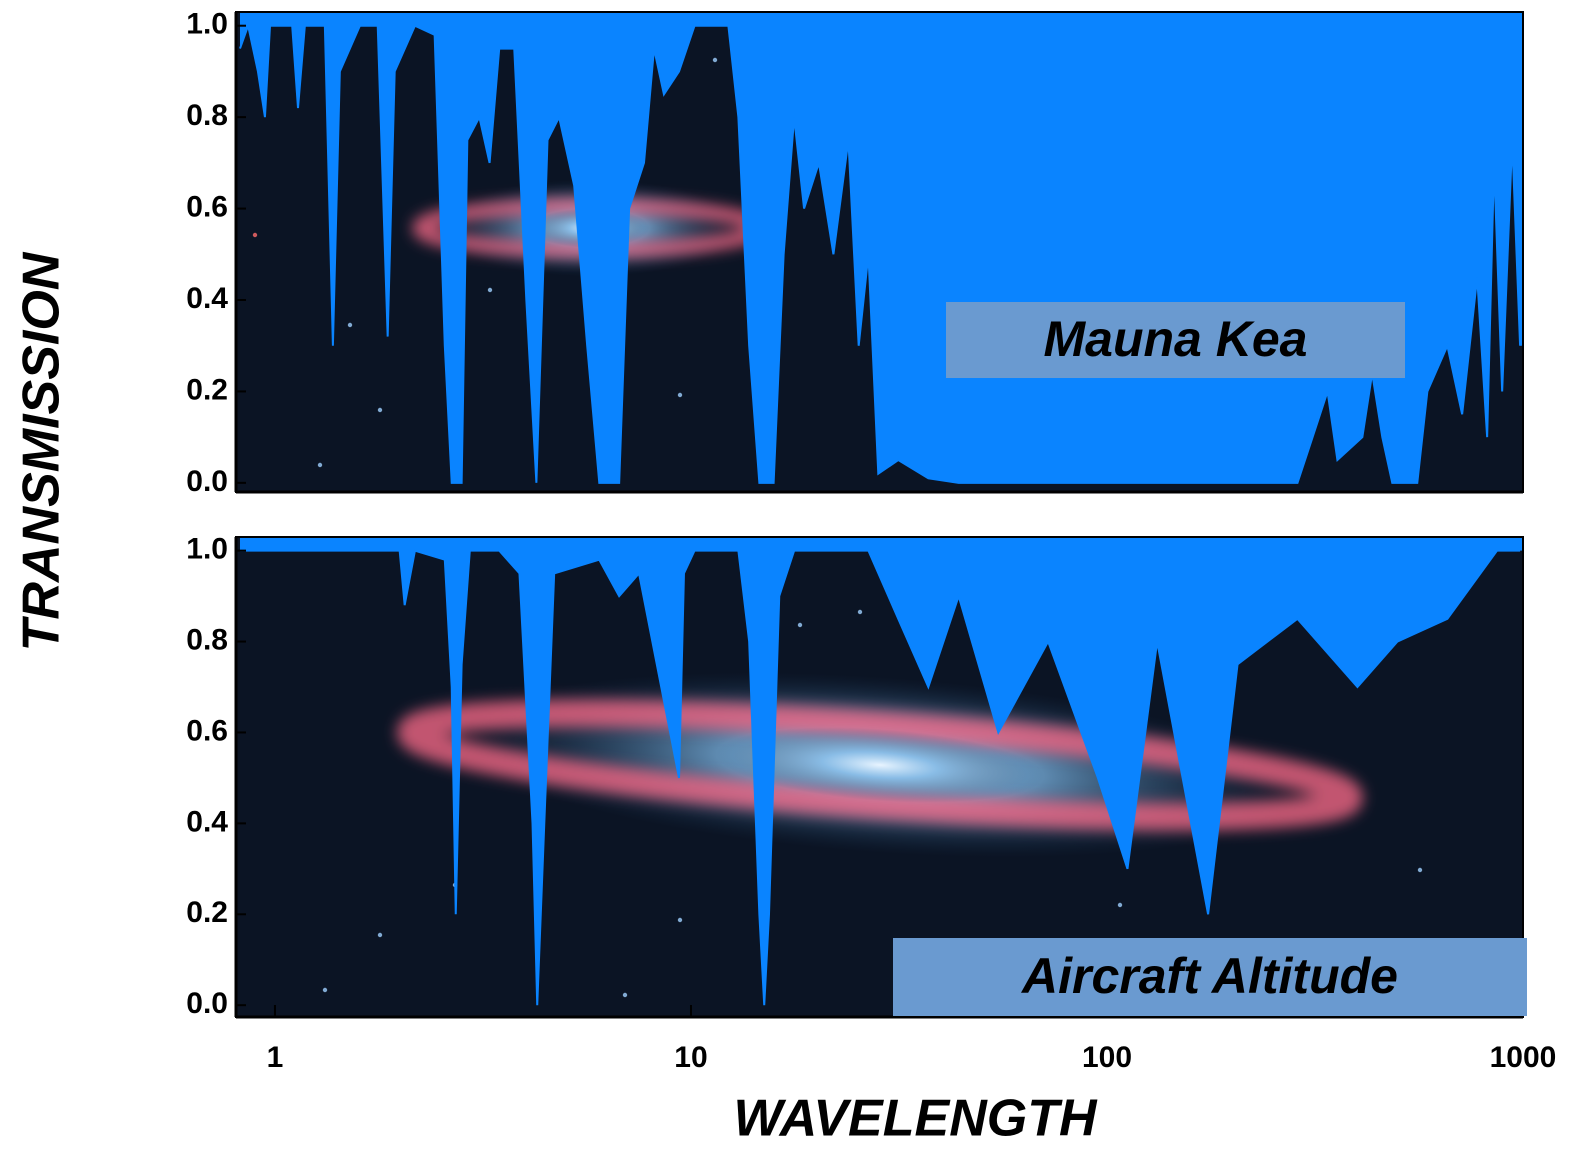 This screenshot has height=1157, width=1583. Describe the element at coordinates (275, 1057) in the screenshot. I see `x-tick-label: 1` at that location.